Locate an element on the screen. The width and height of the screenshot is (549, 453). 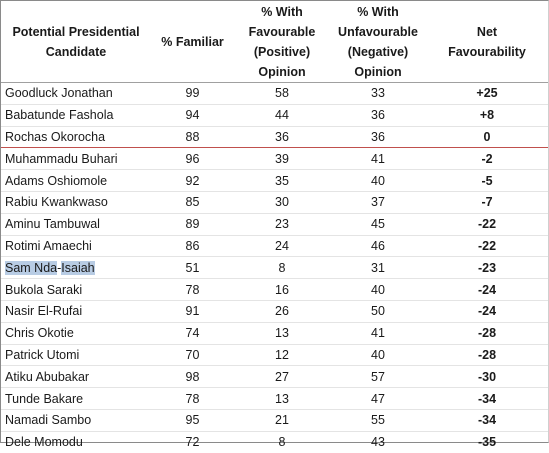
table-row: Patrick Utomi 70 12 40 -28 is located at coordinates (274, 355).